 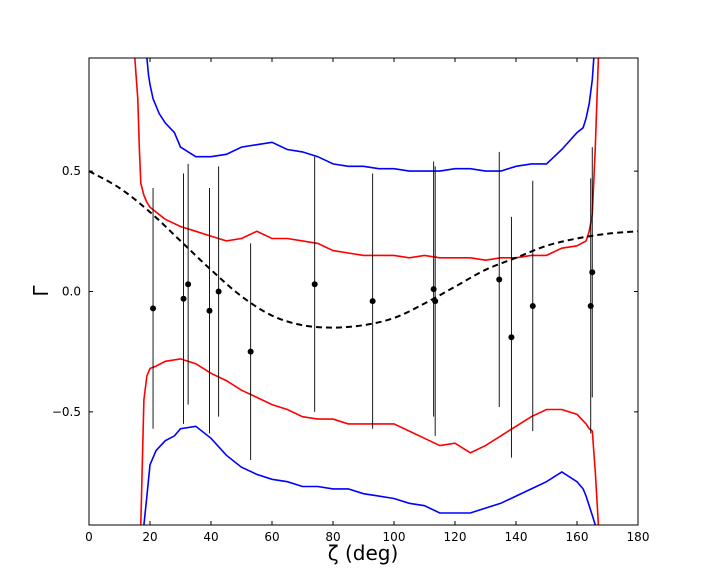 I want to click on y-tick-label: −0.5, so click(x=66, y=412).